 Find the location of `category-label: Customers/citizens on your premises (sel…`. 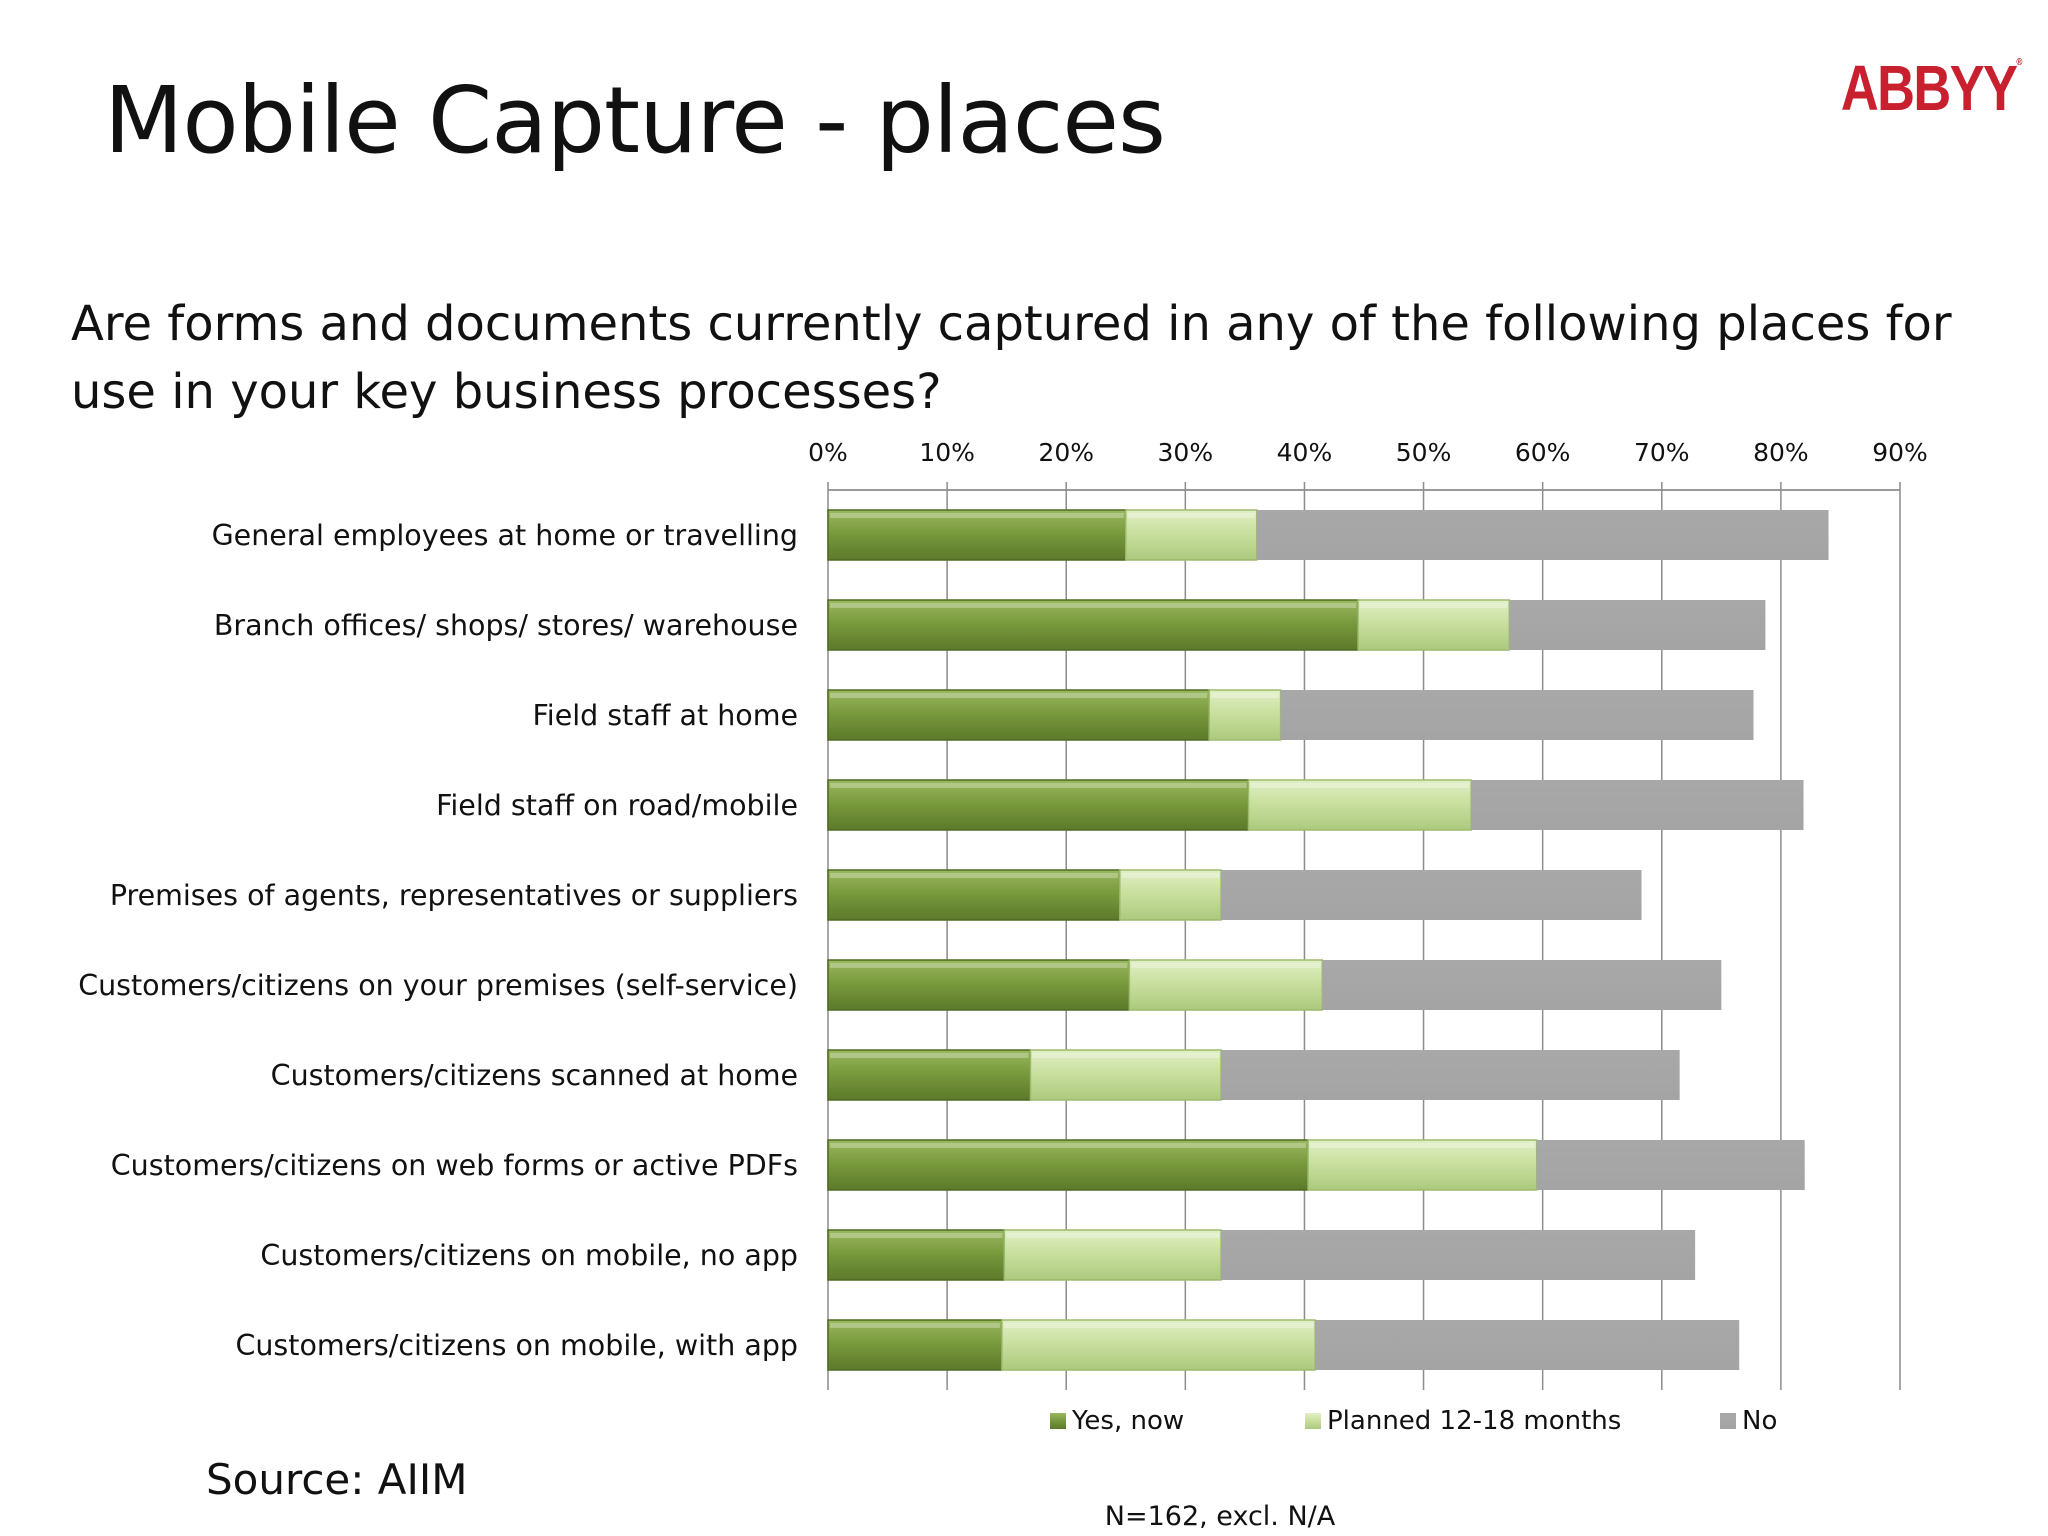

category-label: Customers/citizens on your premises (sel… is located at coordinates (438, 985).